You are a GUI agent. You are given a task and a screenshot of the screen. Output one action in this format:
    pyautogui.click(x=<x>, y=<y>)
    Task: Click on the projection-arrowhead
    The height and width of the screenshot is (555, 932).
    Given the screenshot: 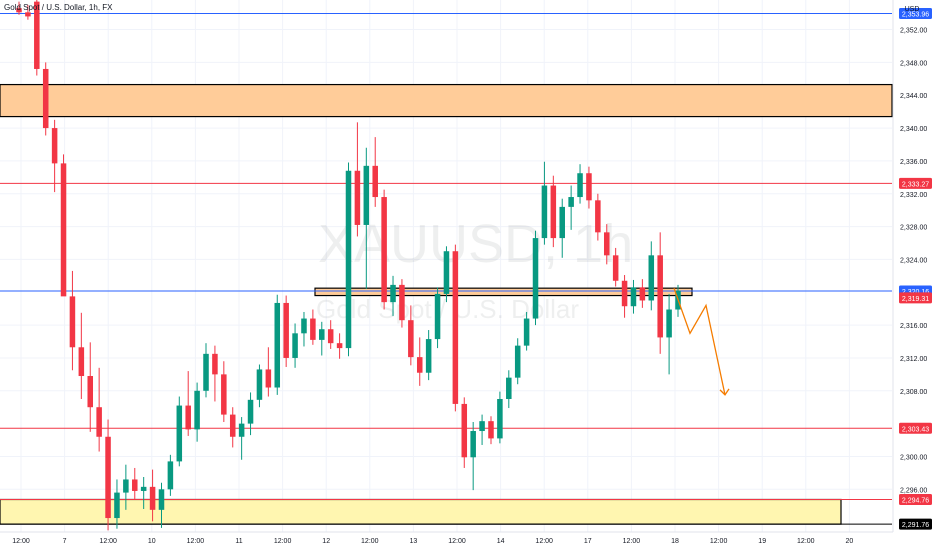 What is the action you would take?
    pyautogui.click(x=724, y=392)
    